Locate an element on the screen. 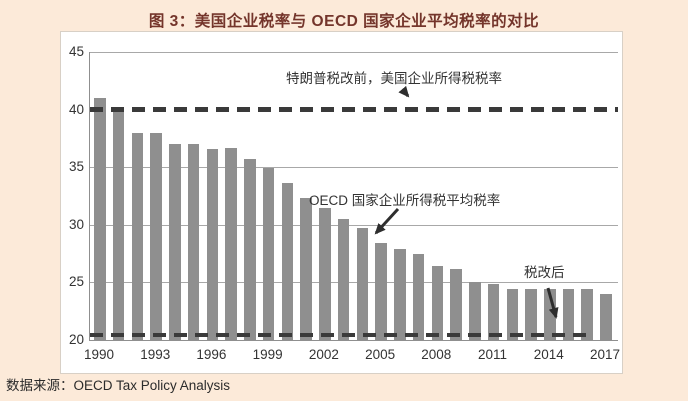 The image size is (688, 401). x-tick-2008: 2008 is located at coordinates (436, 354).